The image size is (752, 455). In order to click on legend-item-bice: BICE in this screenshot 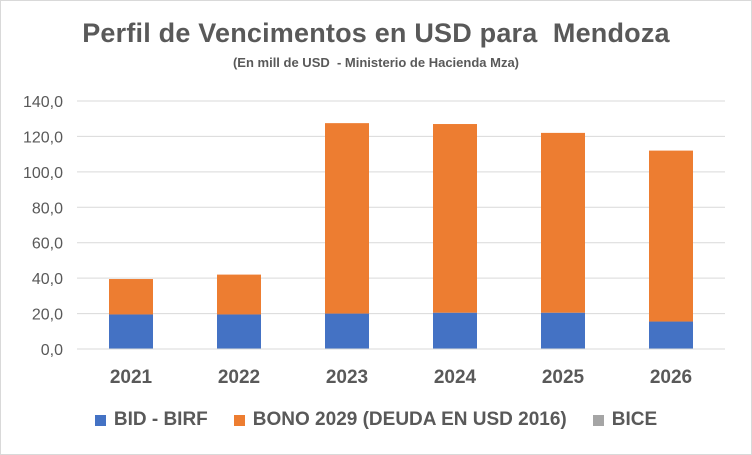, I will do `click(625, 420)`.